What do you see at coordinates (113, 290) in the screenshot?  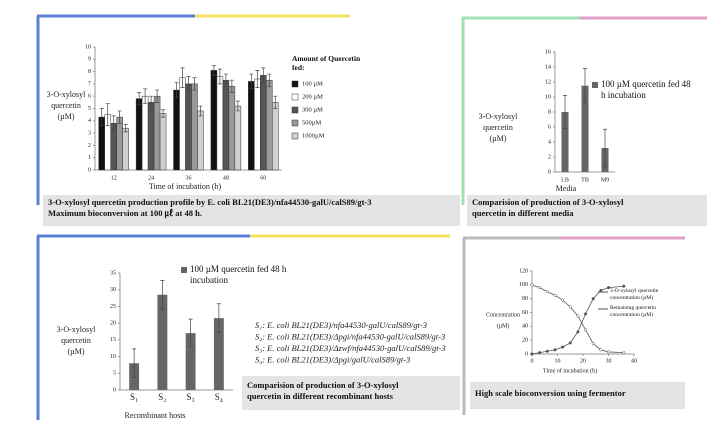 I see `y-tick-label: 30` at bounding box center [113, 290].